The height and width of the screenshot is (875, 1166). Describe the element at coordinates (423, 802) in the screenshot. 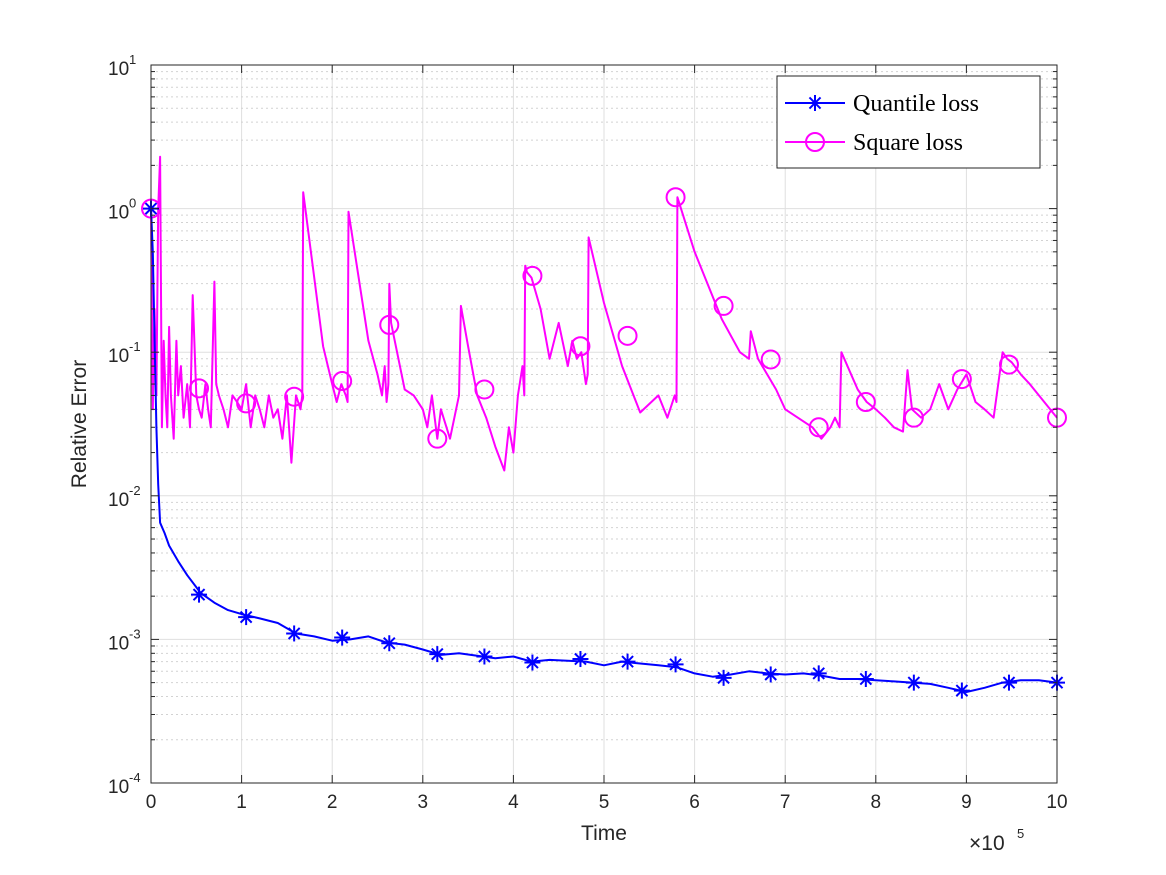

I see `x-tick-label: 3` at that location.